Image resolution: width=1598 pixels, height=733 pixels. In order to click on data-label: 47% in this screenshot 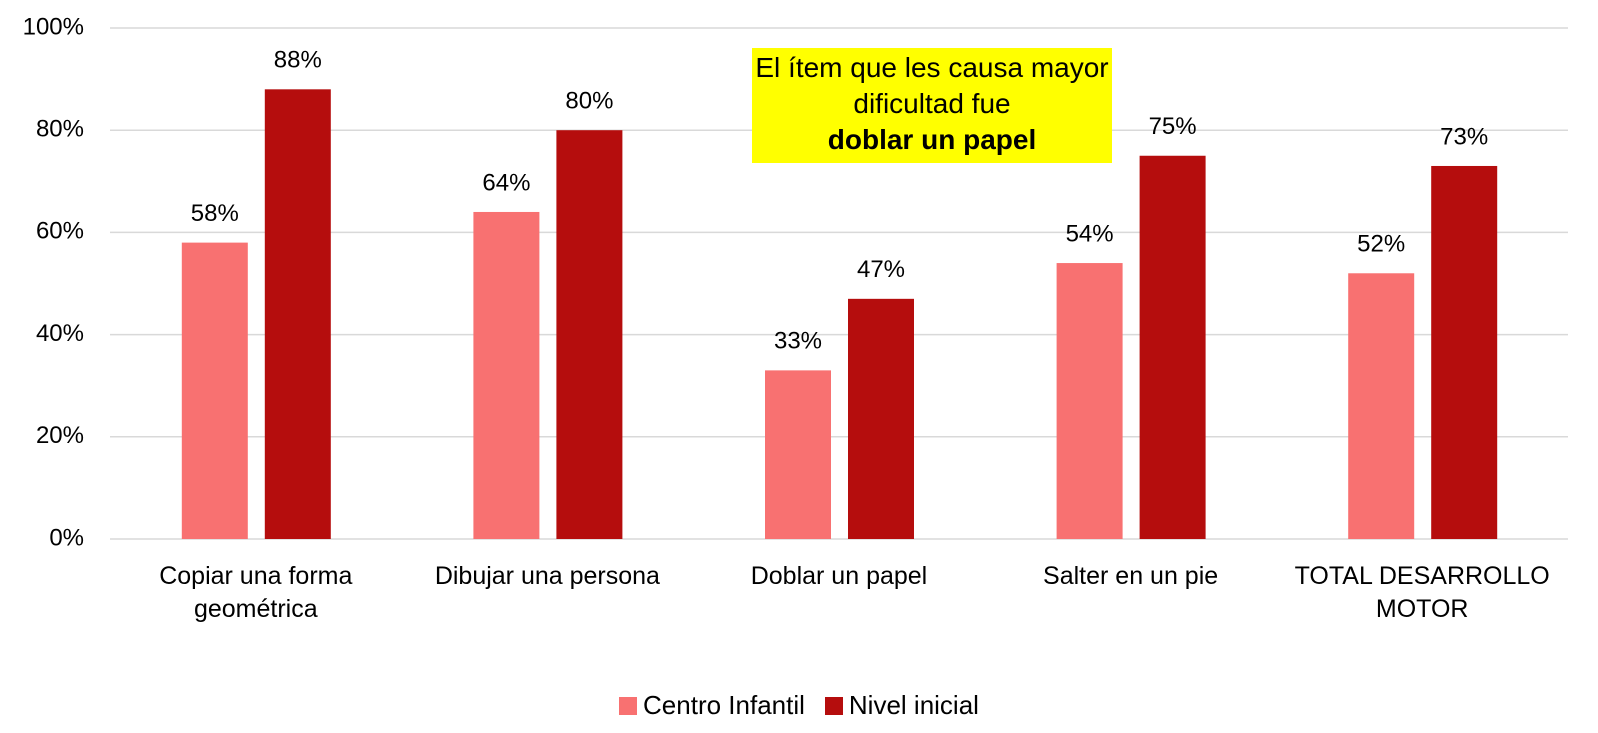, I will do `click(881, 269)`.